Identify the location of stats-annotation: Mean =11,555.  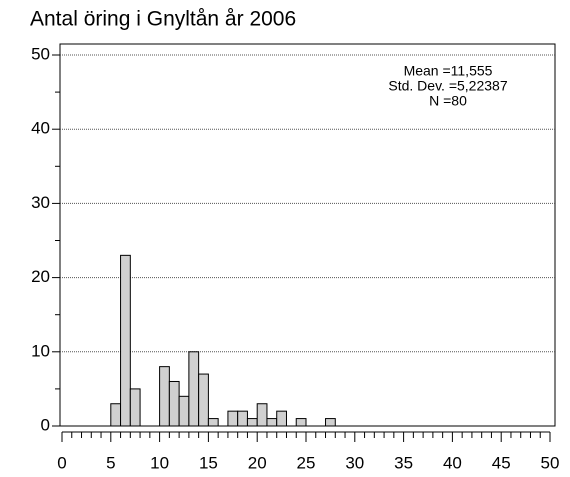
(448, 71).